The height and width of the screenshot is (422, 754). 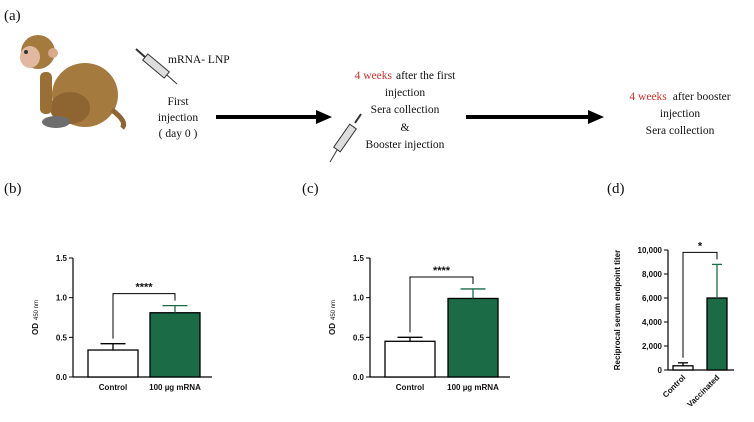 I want to click on vaccine-label: mRNA- LNP, so click(x=199, y=60).